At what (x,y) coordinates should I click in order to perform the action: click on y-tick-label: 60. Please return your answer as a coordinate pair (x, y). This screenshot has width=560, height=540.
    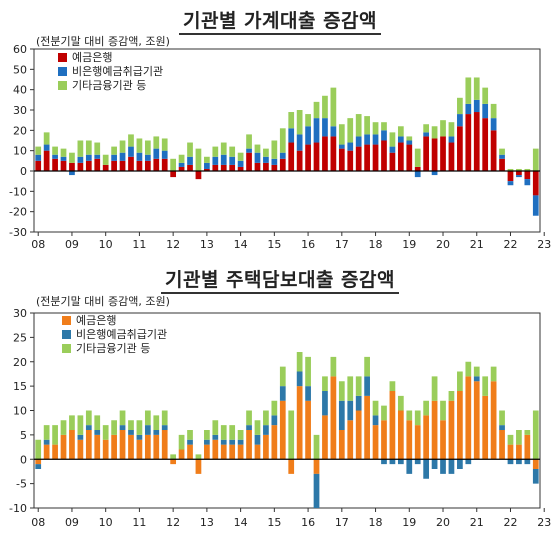
    Looking at the image, I should click on (20, 49).